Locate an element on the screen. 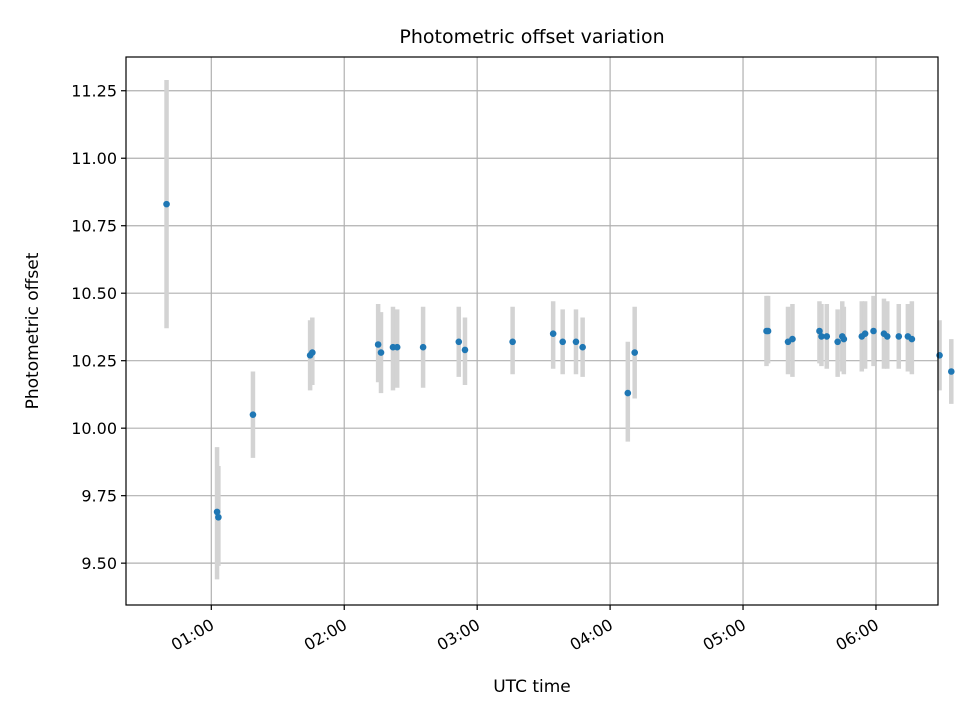 This screenshot has height=720, width=960. x-axis-label: UTC time is located at coordinates (532, 687).